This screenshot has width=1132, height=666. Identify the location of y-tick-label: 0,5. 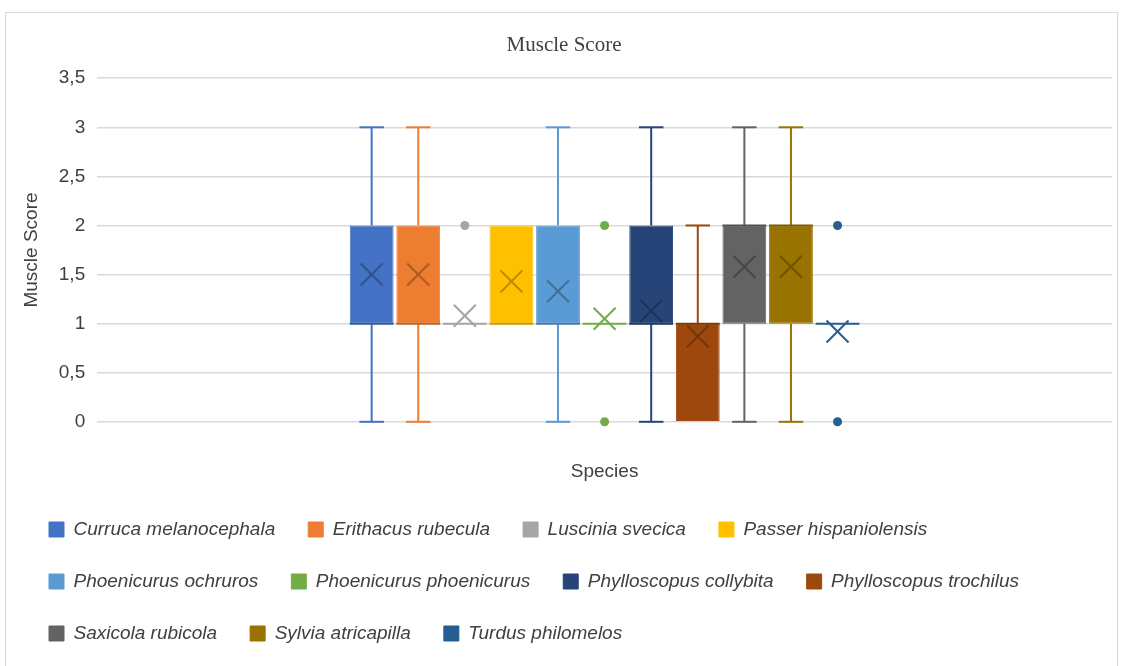
(72, 371).